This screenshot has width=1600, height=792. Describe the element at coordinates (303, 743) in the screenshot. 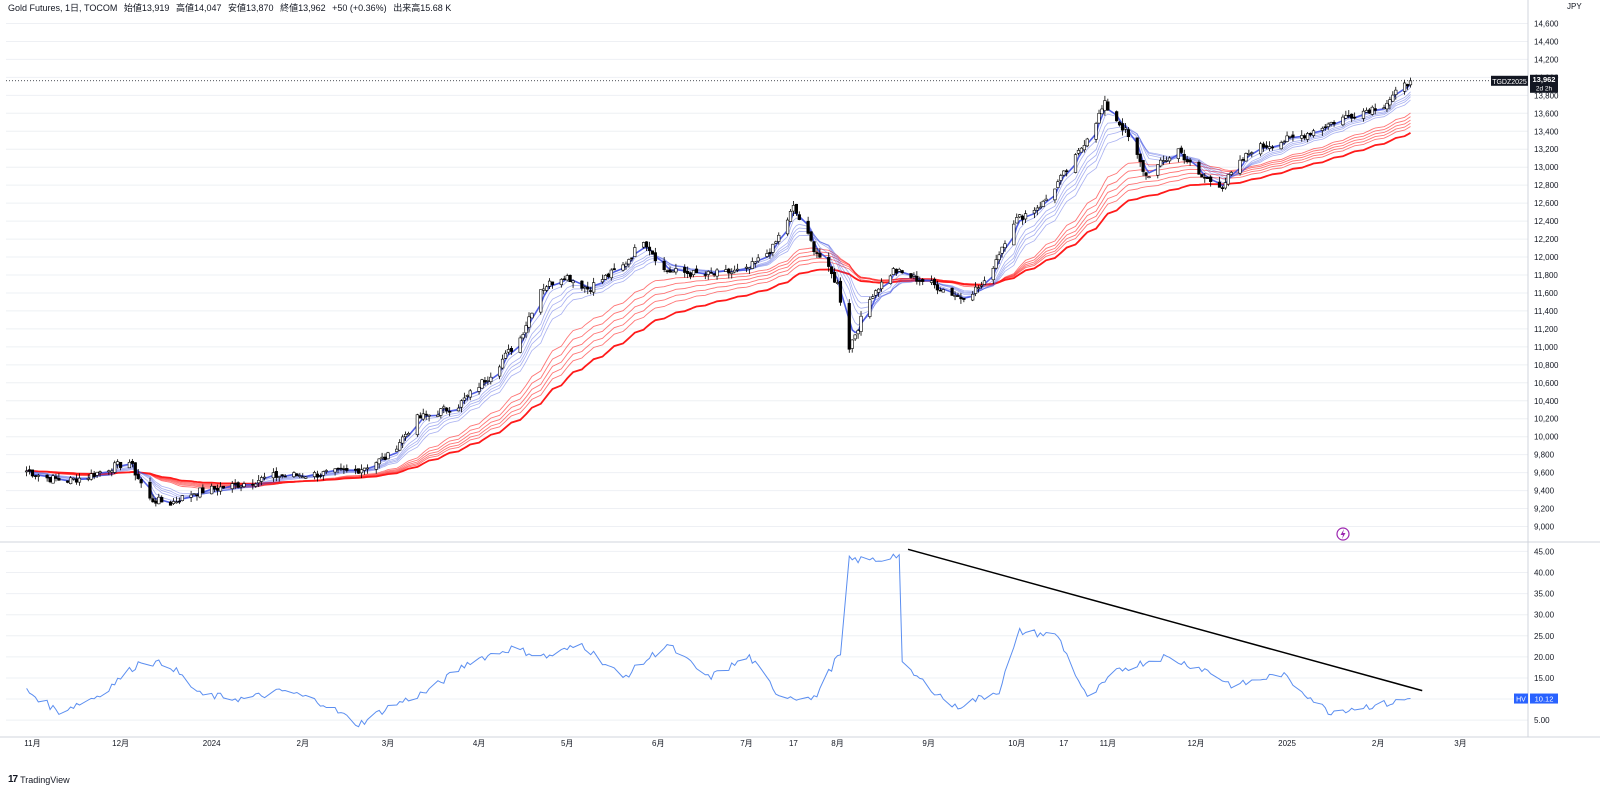

I see `time-tick-label: 2月` at that location.